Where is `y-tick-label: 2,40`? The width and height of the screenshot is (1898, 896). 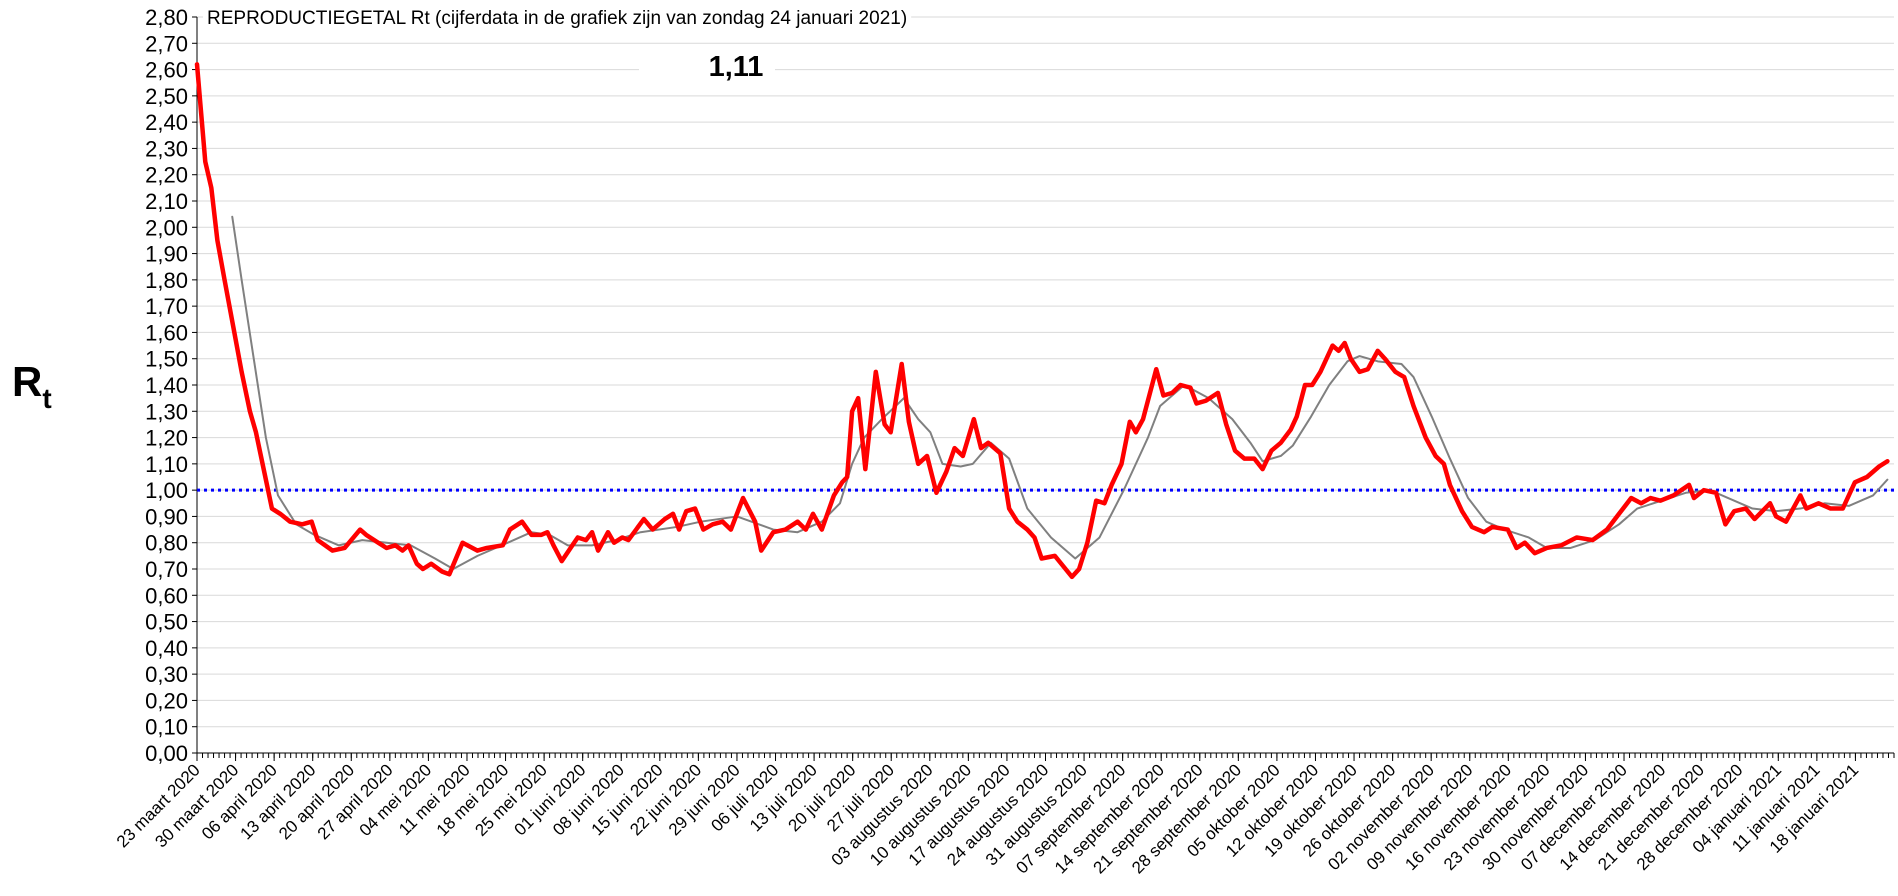 y-tick-label: 2,40 is located at coordinates (166, 122).